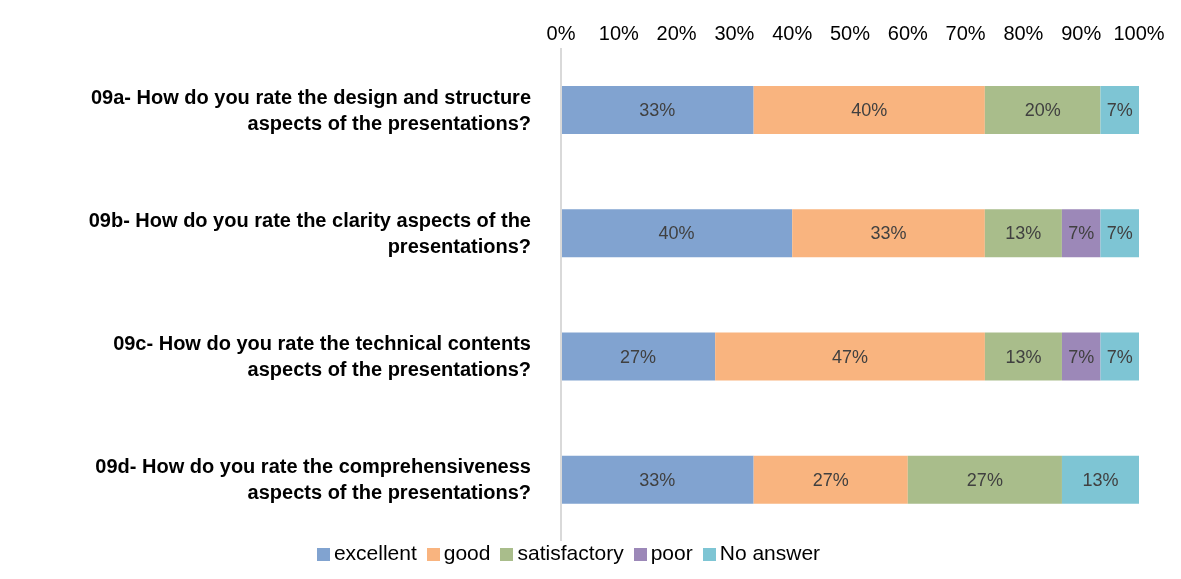  I want to click on x-tick-label: 80%, so click(1023, 33).